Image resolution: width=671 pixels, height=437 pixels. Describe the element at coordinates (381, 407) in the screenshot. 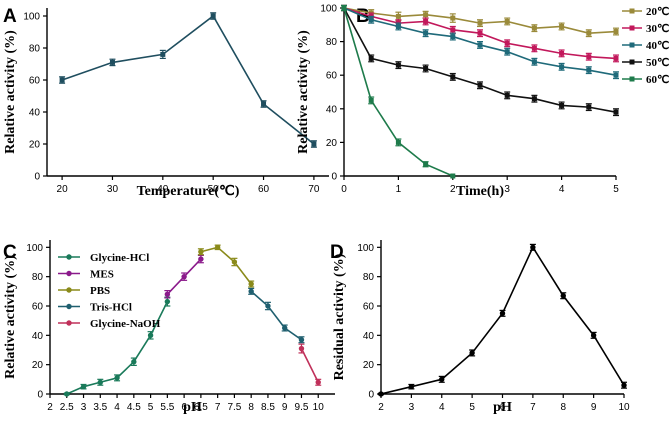

I see `x-tick-label-d: 2` at that location.